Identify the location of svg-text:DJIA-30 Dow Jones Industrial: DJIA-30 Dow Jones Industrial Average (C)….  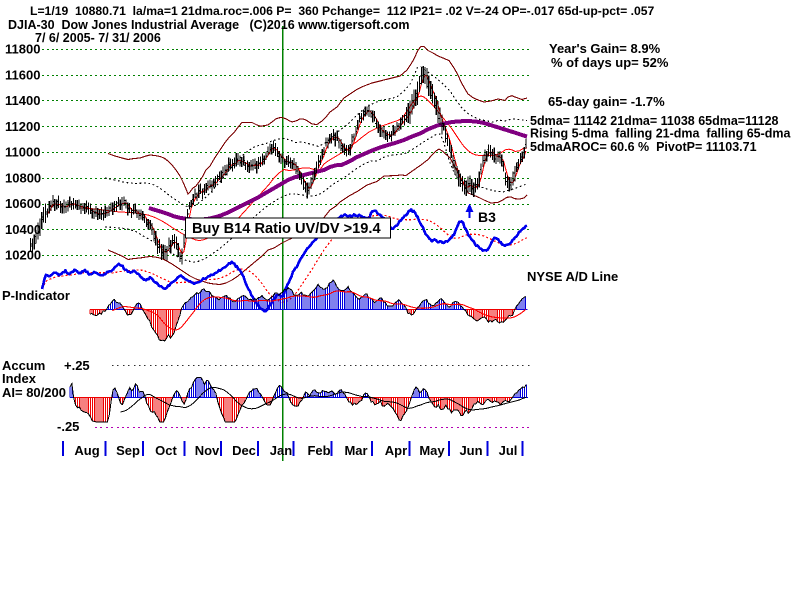
(209, 25).